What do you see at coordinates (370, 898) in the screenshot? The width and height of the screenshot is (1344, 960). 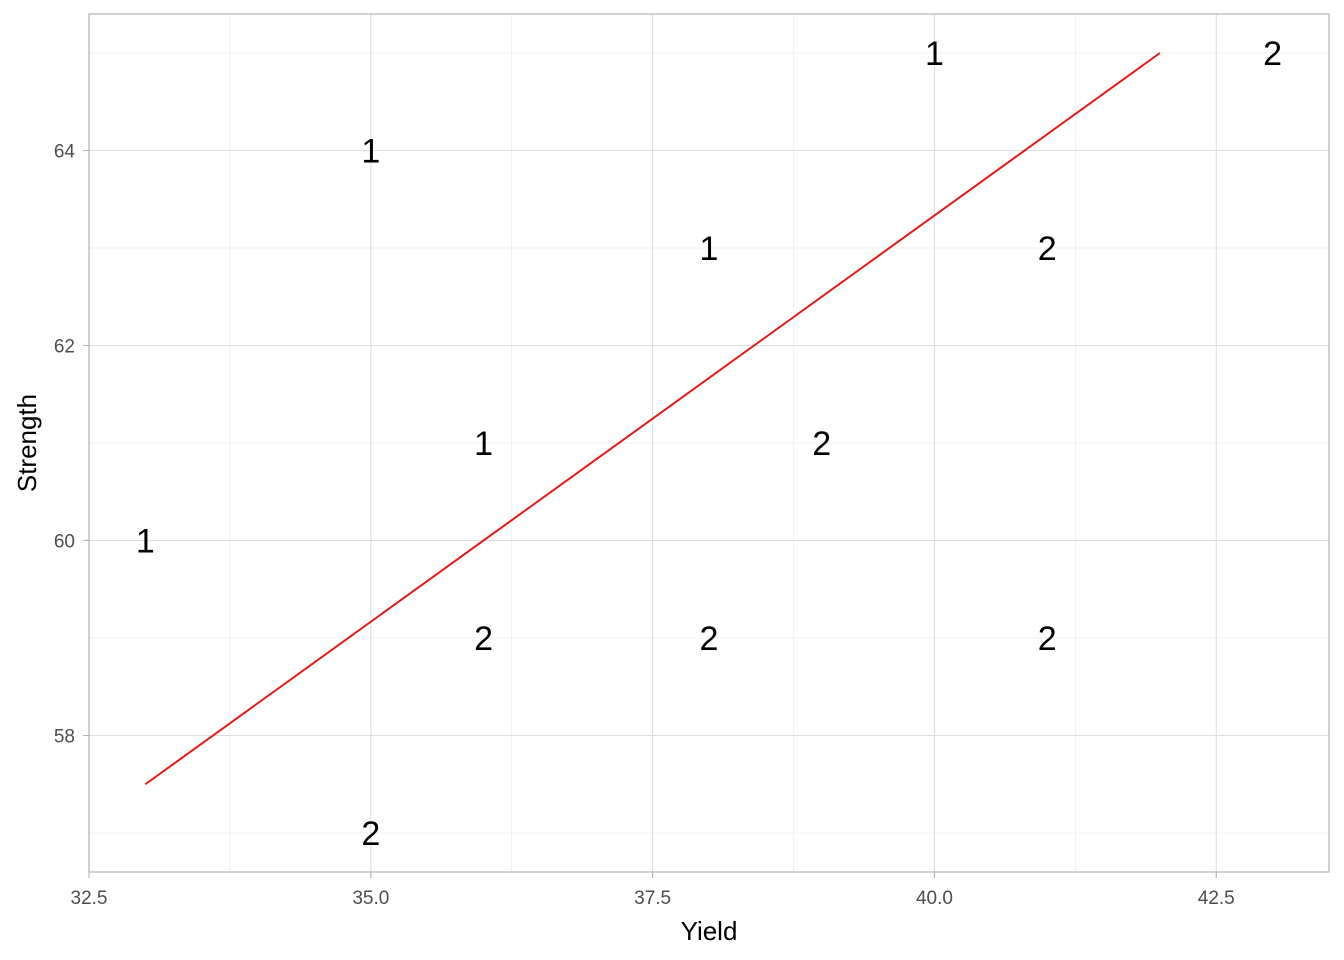 I see `x-tick-label: 35.0` at bounding box center [370, 898].